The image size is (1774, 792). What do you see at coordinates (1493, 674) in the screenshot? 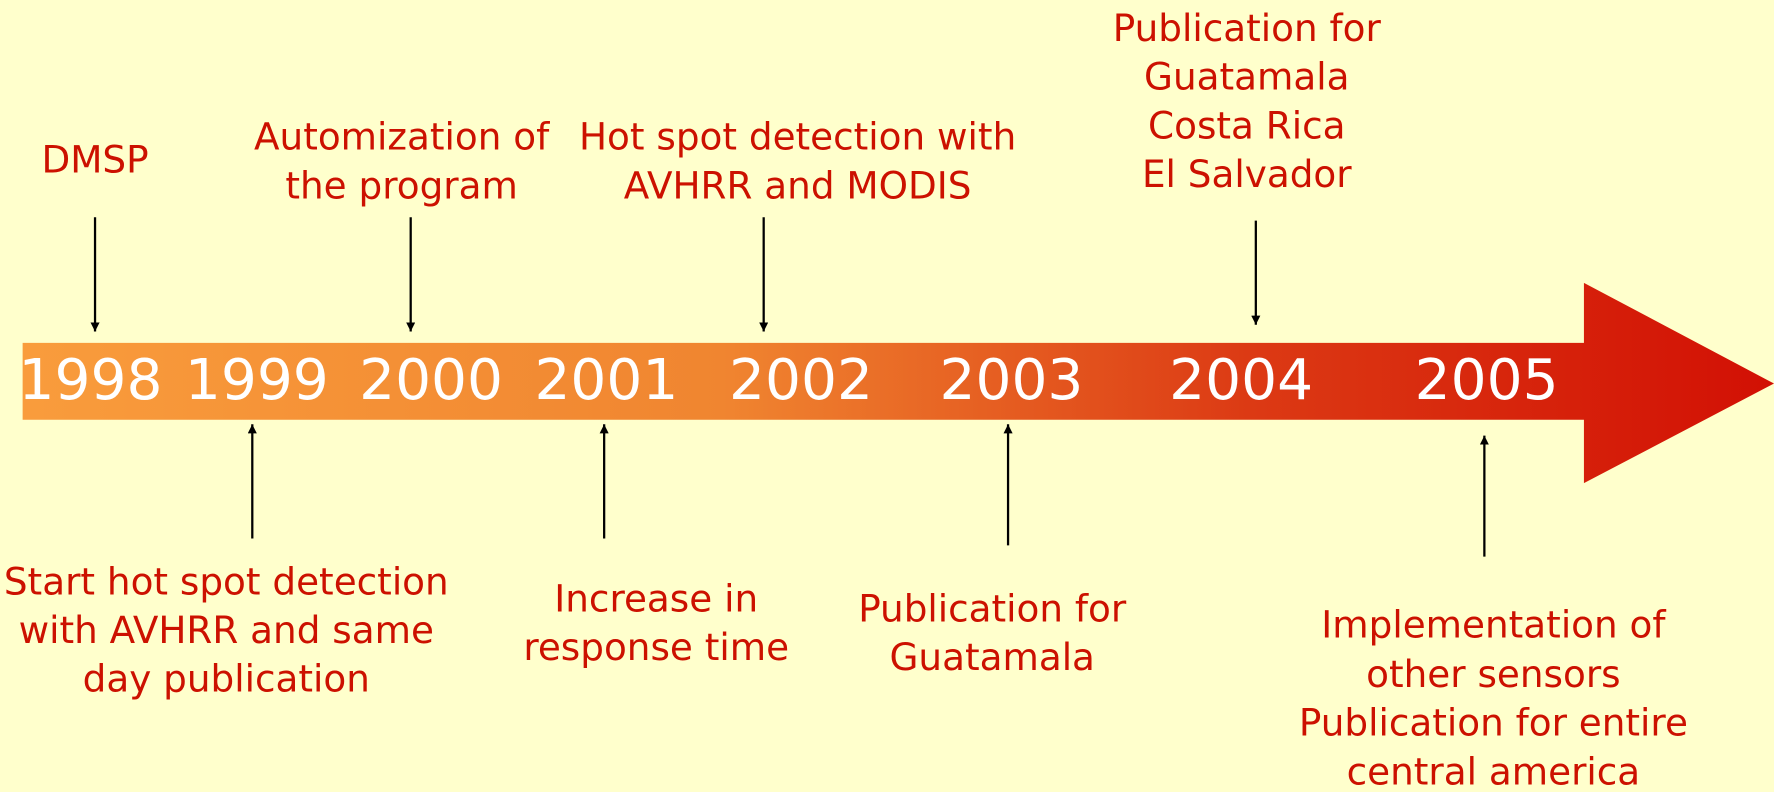
I see `event-text: other sensors` at bounding box center [1493, 674].